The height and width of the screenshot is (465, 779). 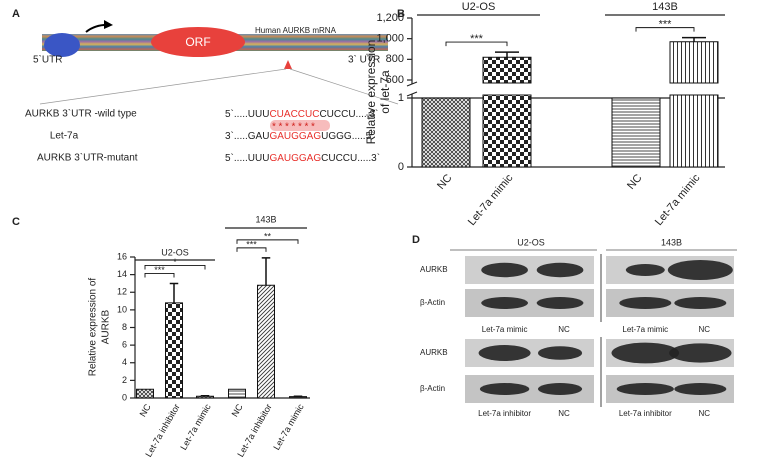 I want to click on sig-label: *, so click(x=175, y=262).